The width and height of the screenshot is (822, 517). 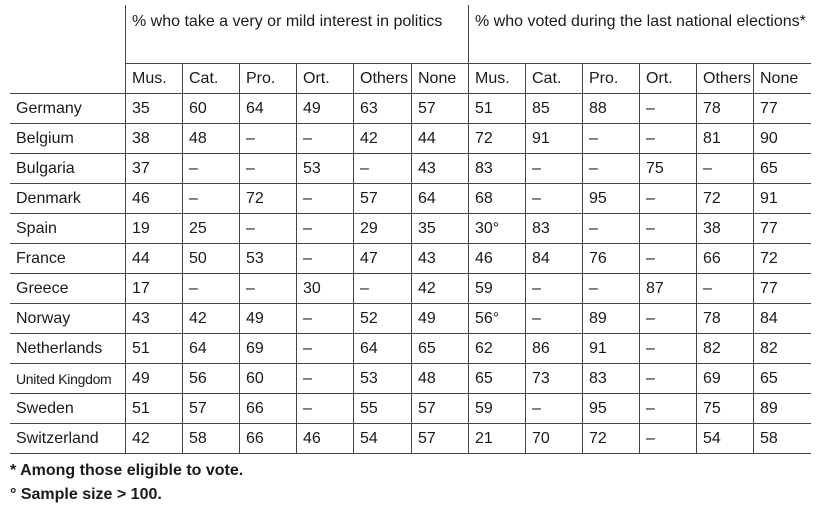 I want to click on voted-value-cell: 58, so click(x=782, y=438).